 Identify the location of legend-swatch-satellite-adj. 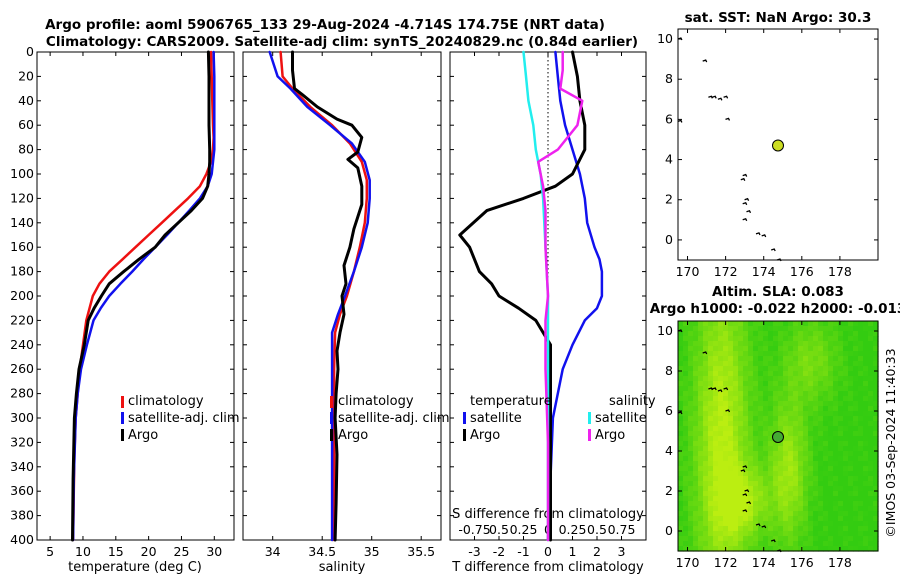
(122, 418).